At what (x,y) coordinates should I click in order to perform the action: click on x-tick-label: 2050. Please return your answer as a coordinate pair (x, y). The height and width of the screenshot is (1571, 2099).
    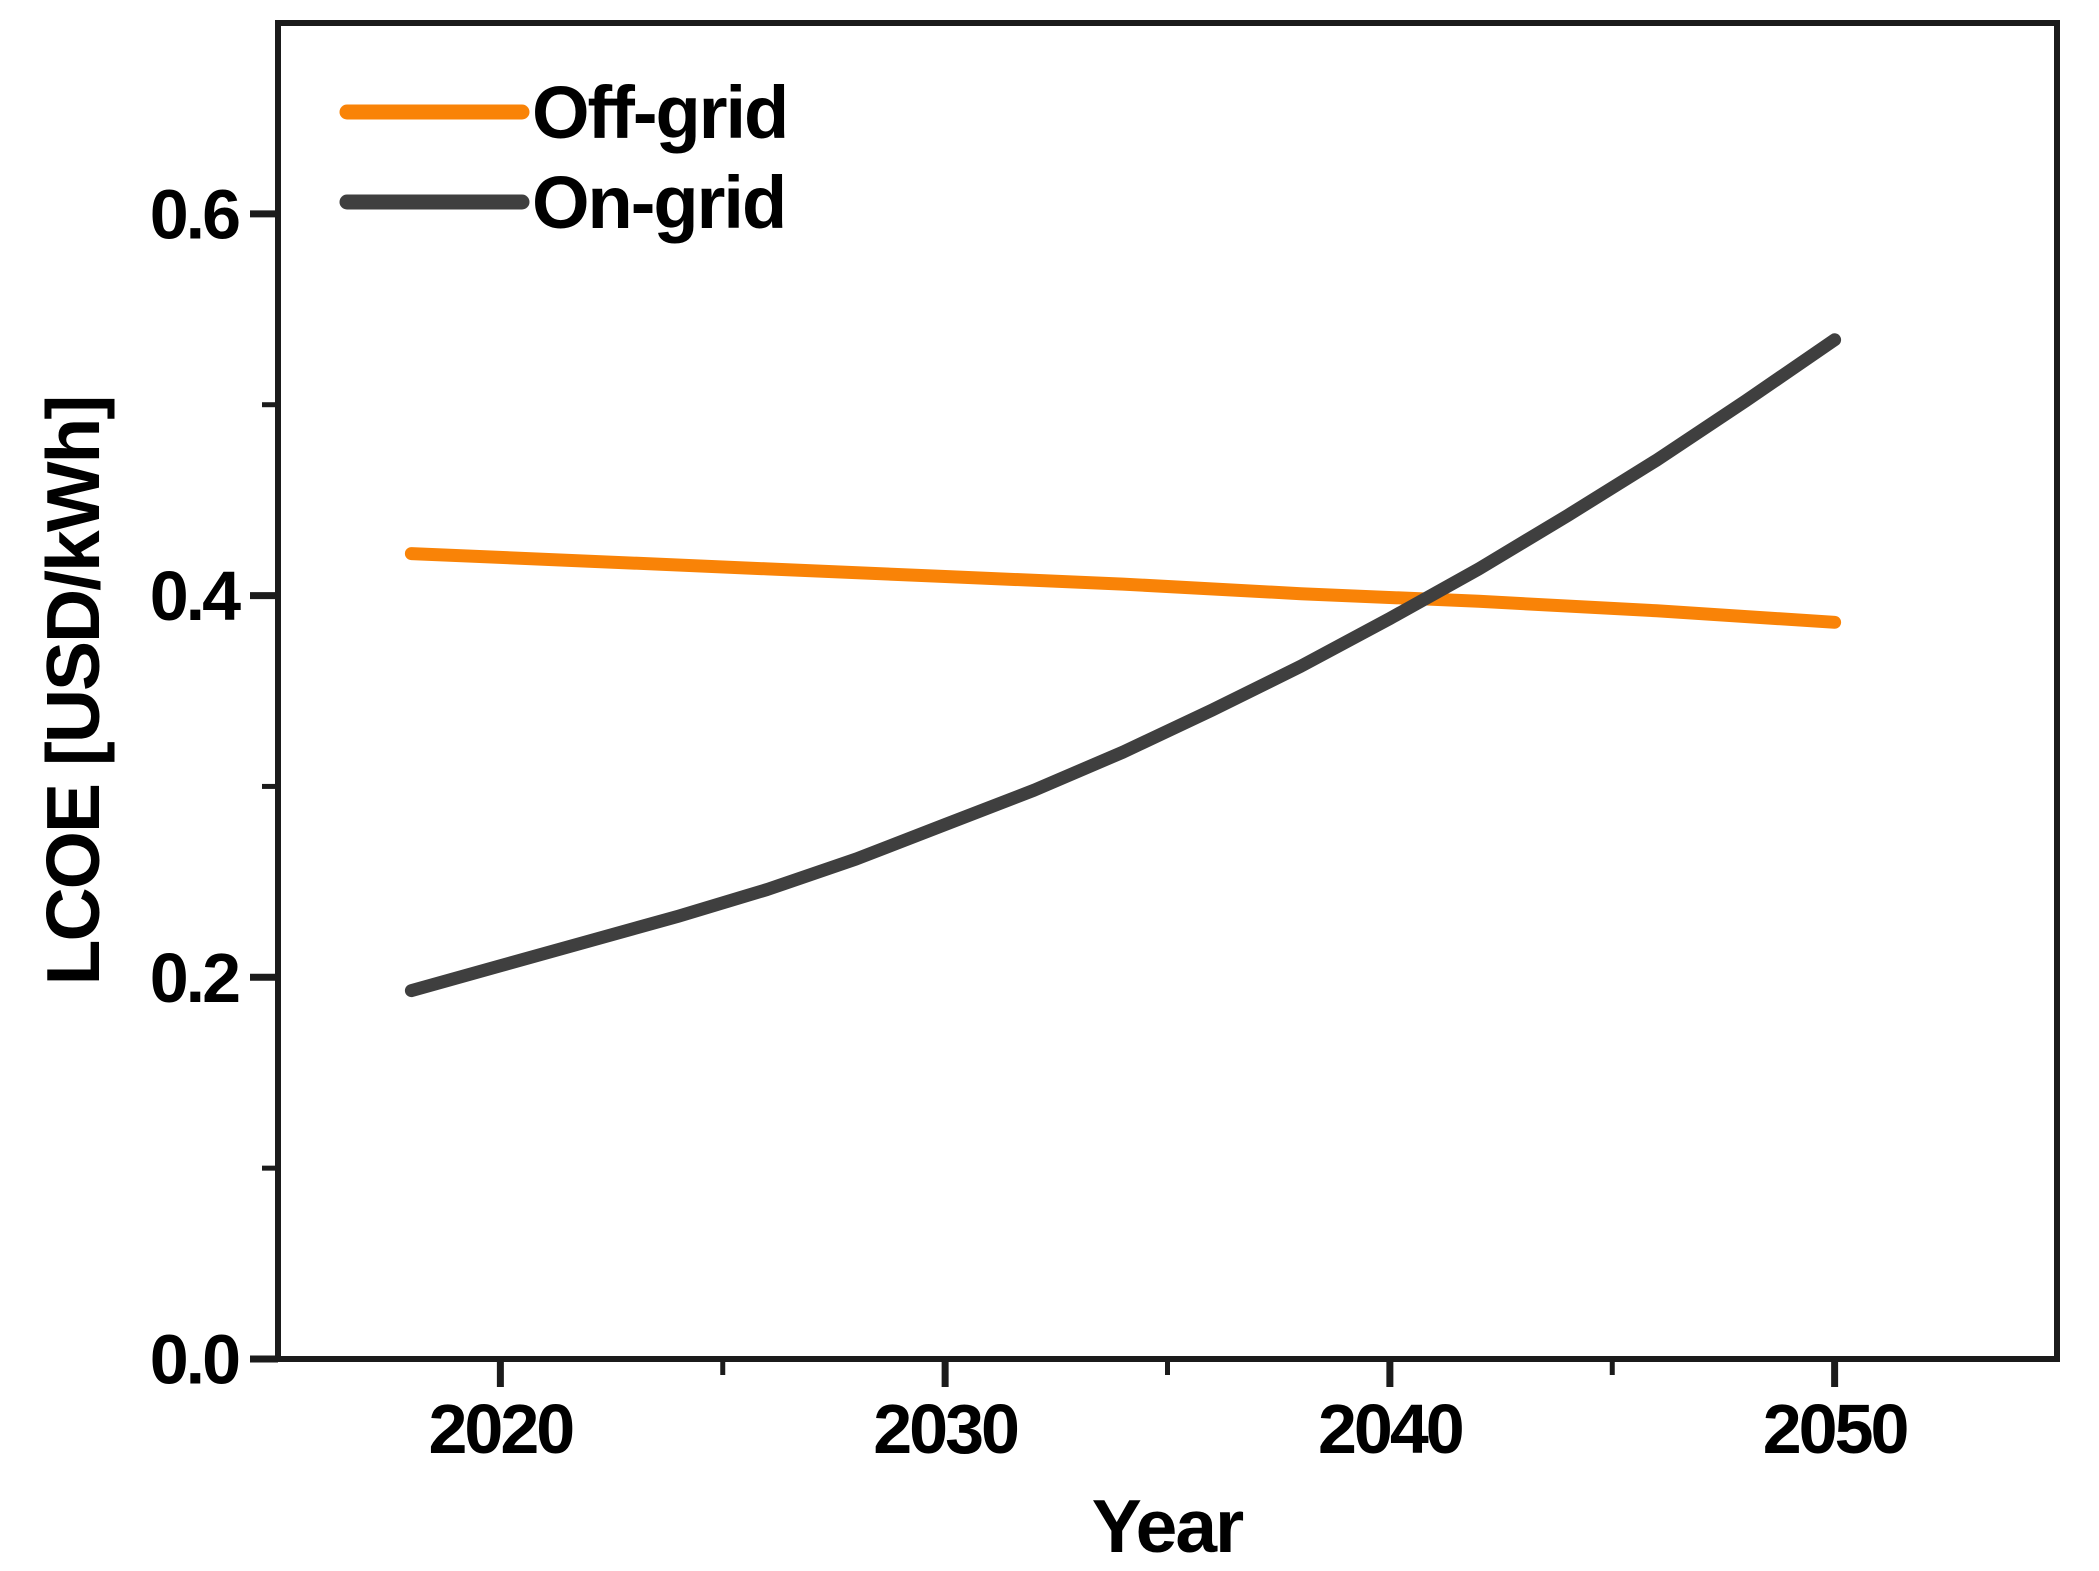
    Looking at the image, I should click on (1835, 1429).